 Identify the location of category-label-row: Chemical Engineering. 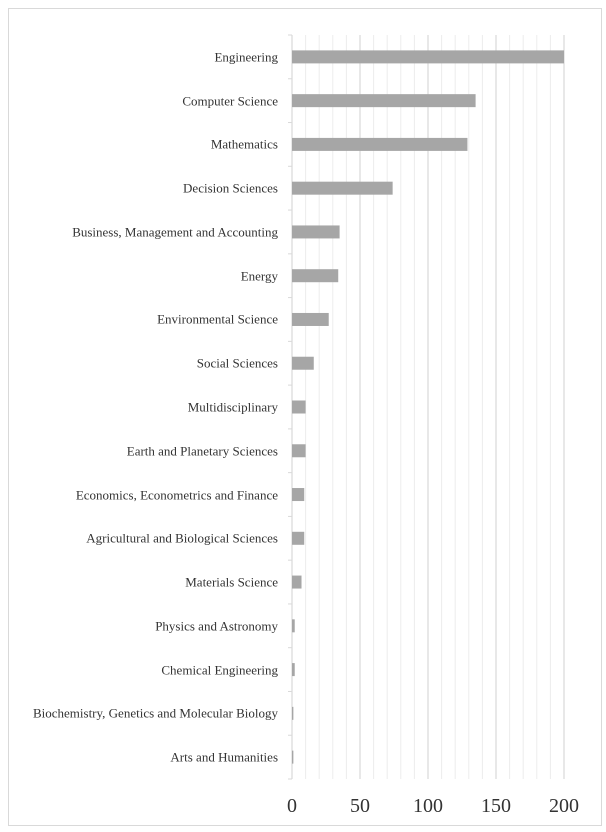
(146, 669).